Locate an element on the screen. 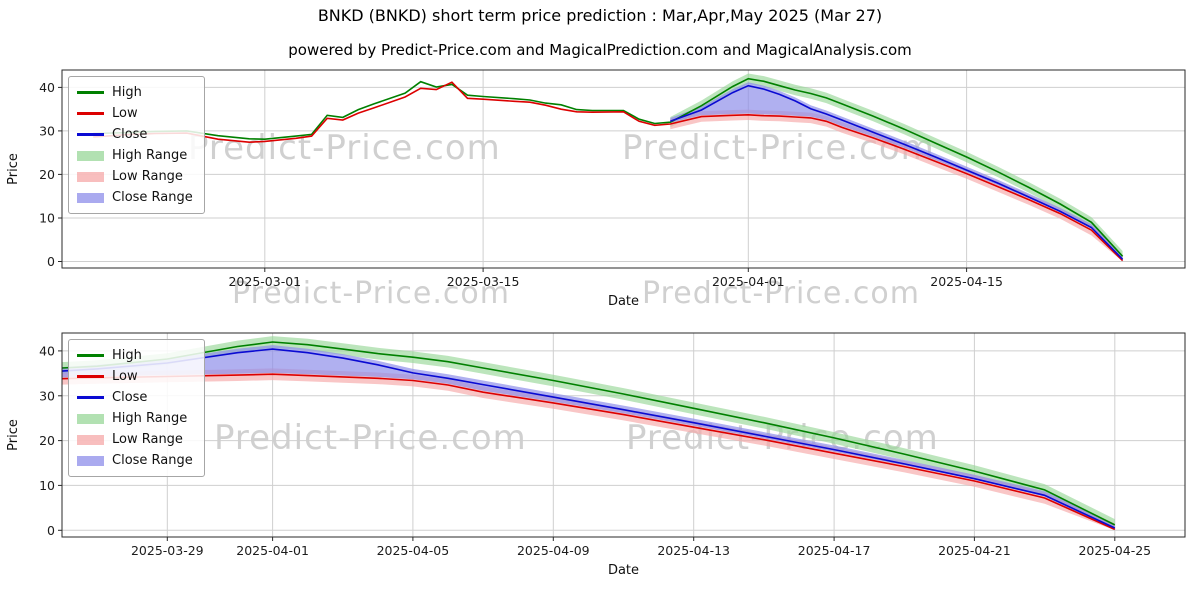  svg-text: 2025-04-21 is located at coordinates (974, 550).